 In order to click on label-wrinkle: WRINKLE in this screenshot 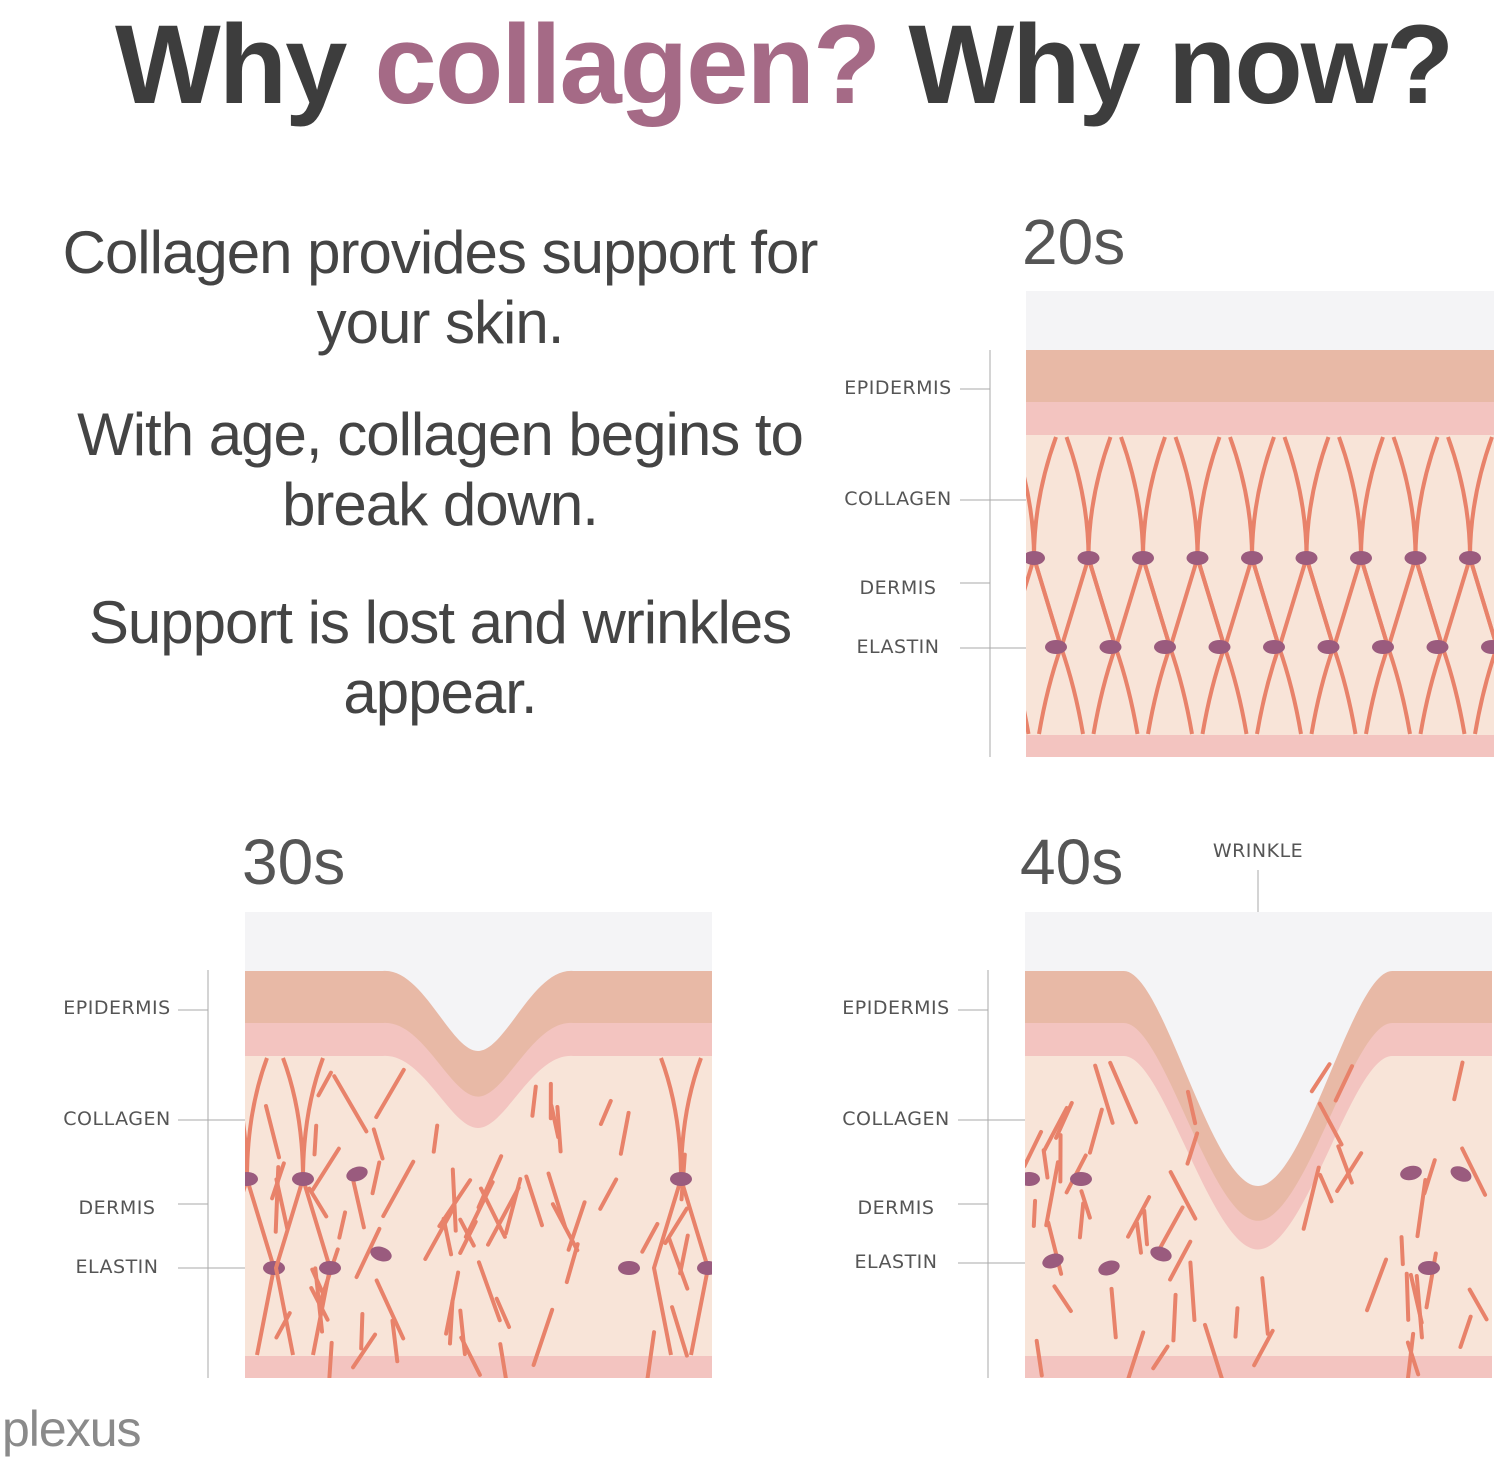, I will do `click(1258, 851)`.